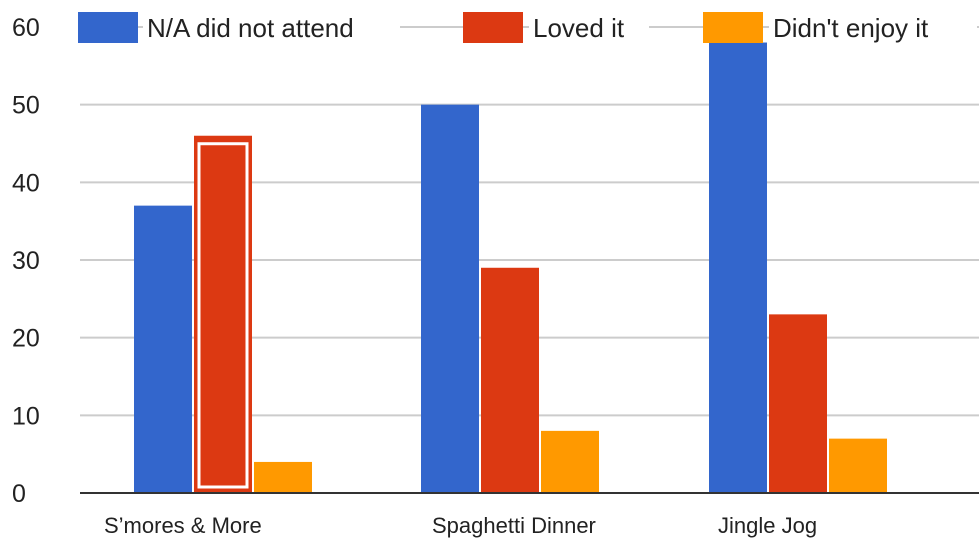 This screenshot has height=541, width=979. What do you see at coordinates (26, 106) in the screenshot?
I see `y-tick-label-50: 50` at bounding box center [26, 106].